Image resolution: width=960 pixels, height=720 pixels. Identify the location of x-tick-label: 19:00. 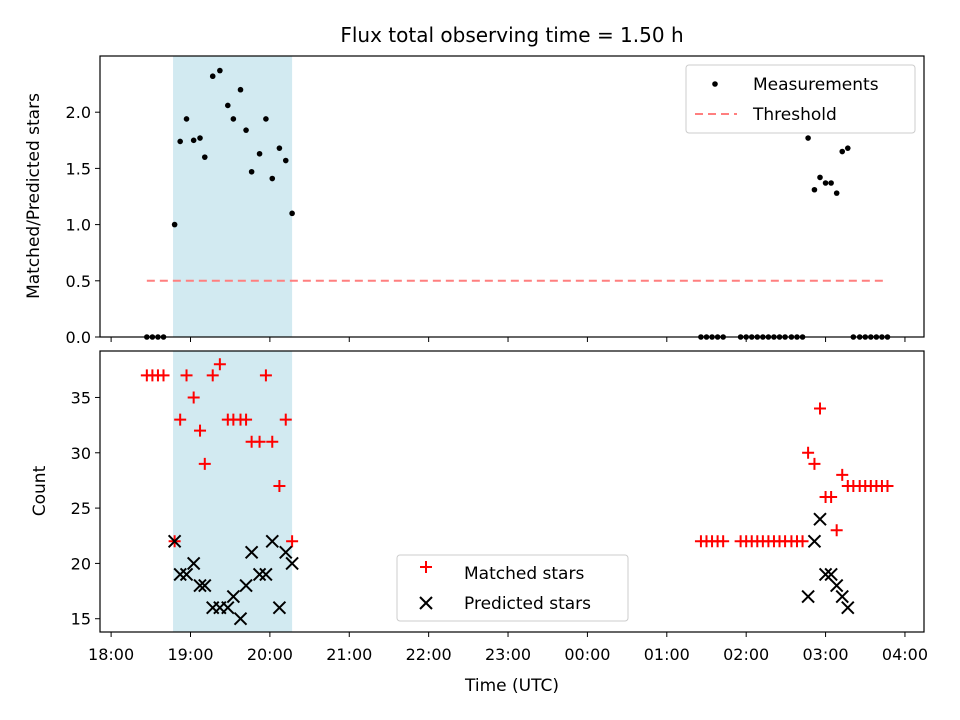
(190, 654).